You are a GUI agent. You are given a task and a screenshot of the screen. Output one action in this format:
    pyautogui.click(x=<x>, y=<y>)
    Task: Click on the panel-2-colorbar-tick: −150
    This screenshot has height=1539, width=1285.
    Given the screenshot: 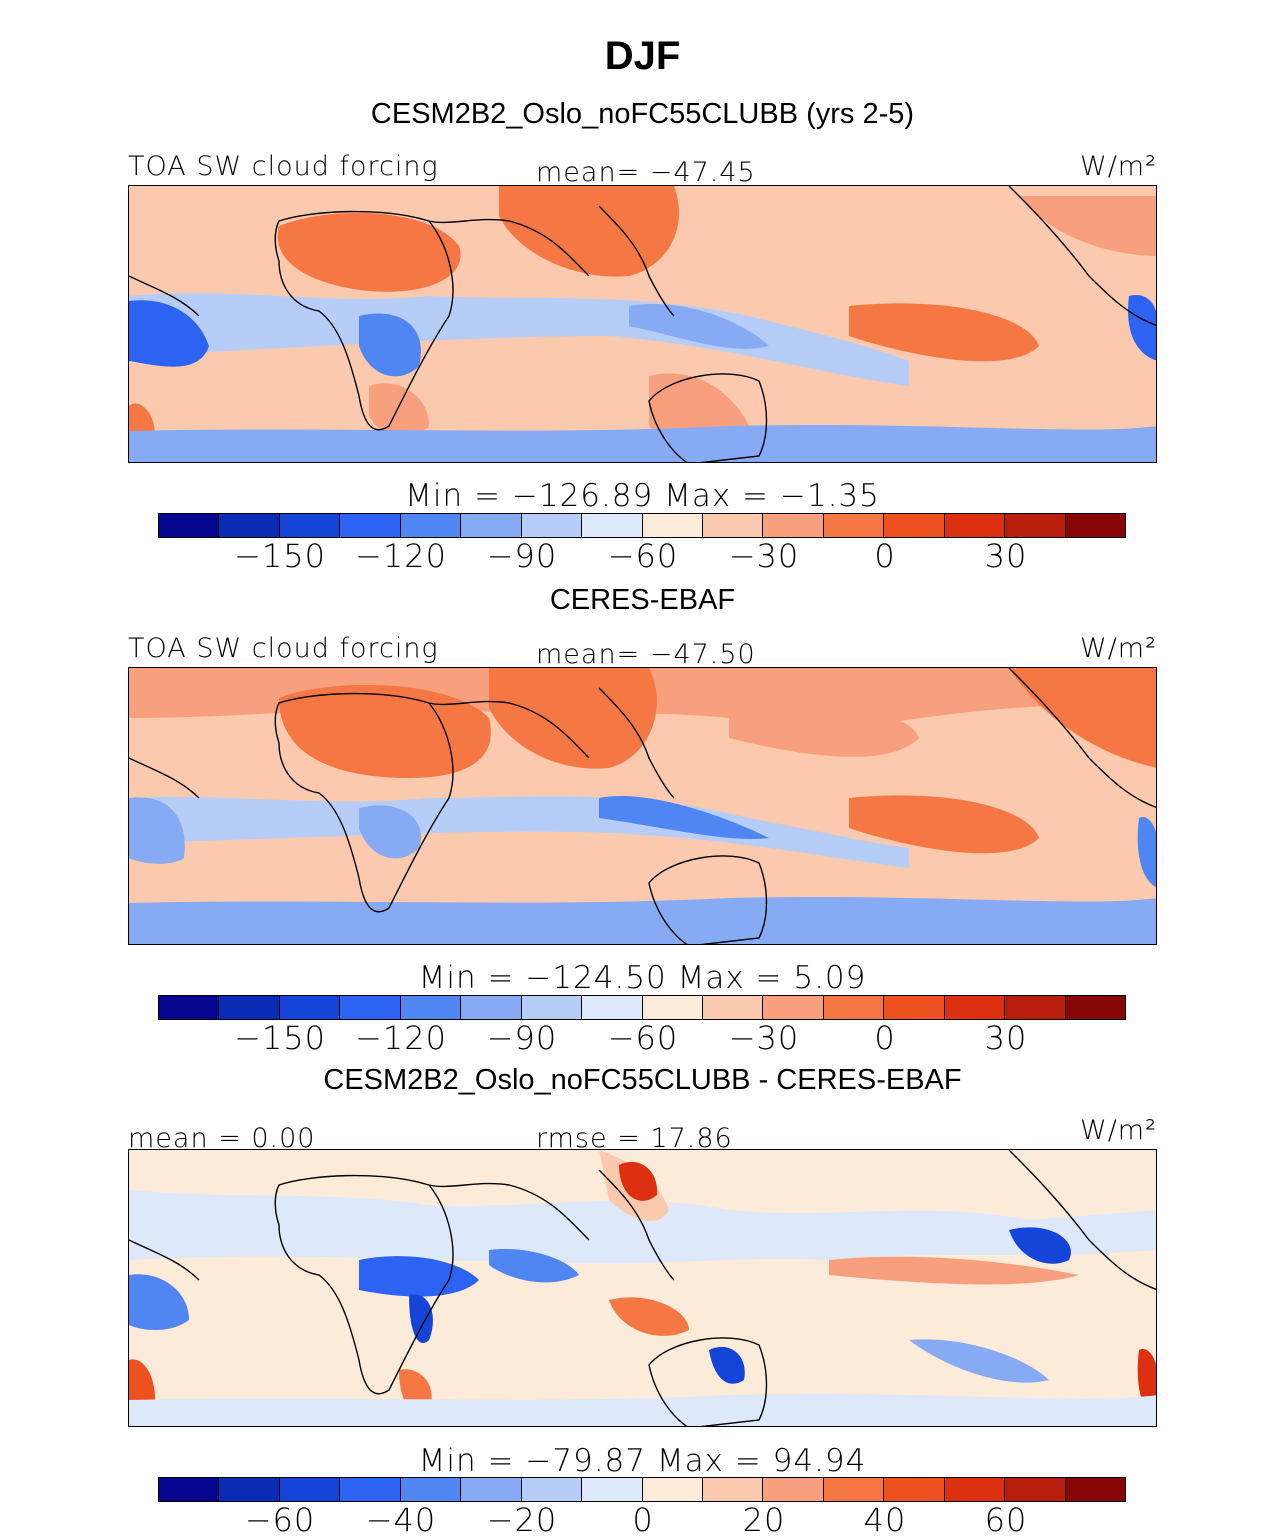 What is the action you would take?
    pyautogui.click(x=280, y=1038)
    